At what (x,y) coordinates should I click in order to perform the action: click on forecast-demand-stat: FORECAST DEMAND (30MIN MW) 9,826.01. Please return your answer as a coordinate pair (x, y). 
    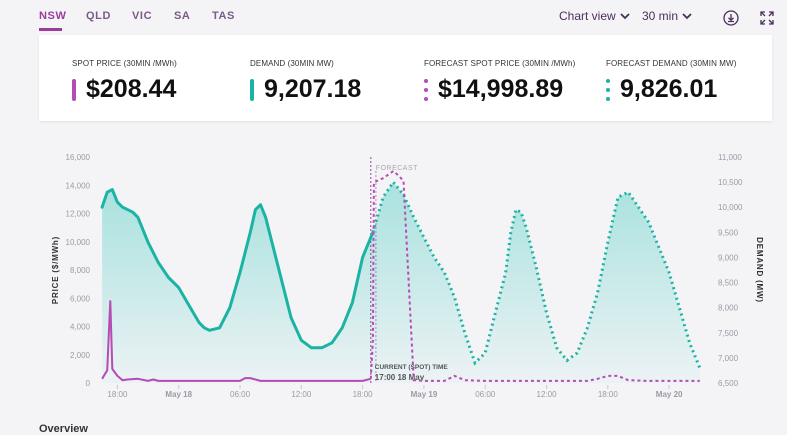
    Looking at the image, I should click on (671, 81).